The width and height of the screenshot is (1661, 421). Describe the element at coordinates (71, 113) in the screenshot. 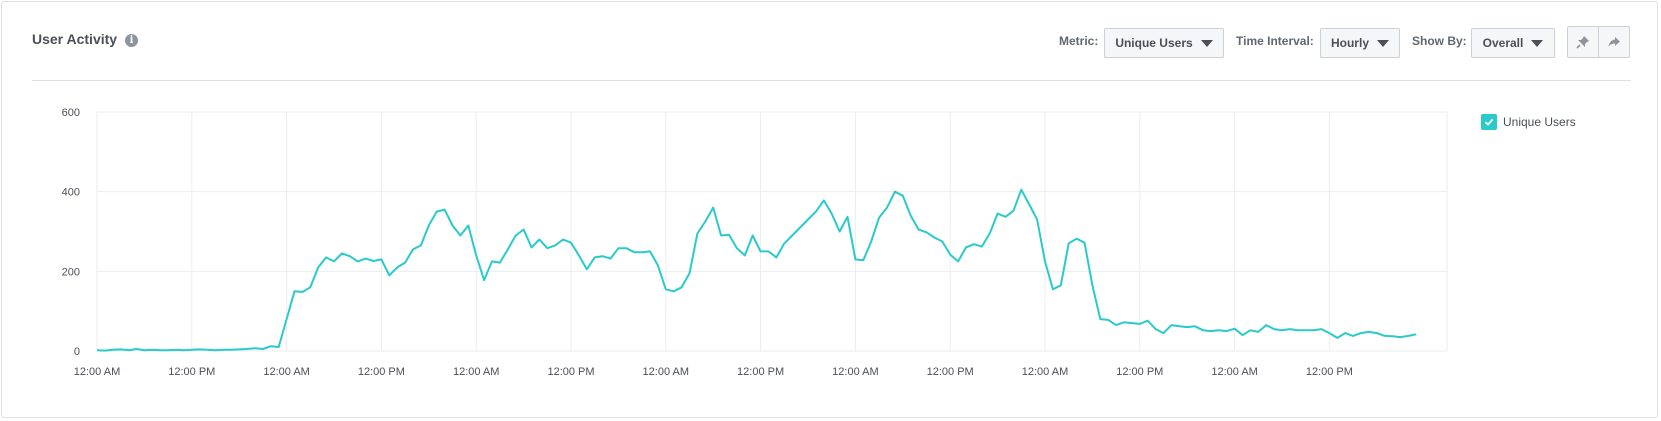

I see `y-tick-label: 600` at that location.